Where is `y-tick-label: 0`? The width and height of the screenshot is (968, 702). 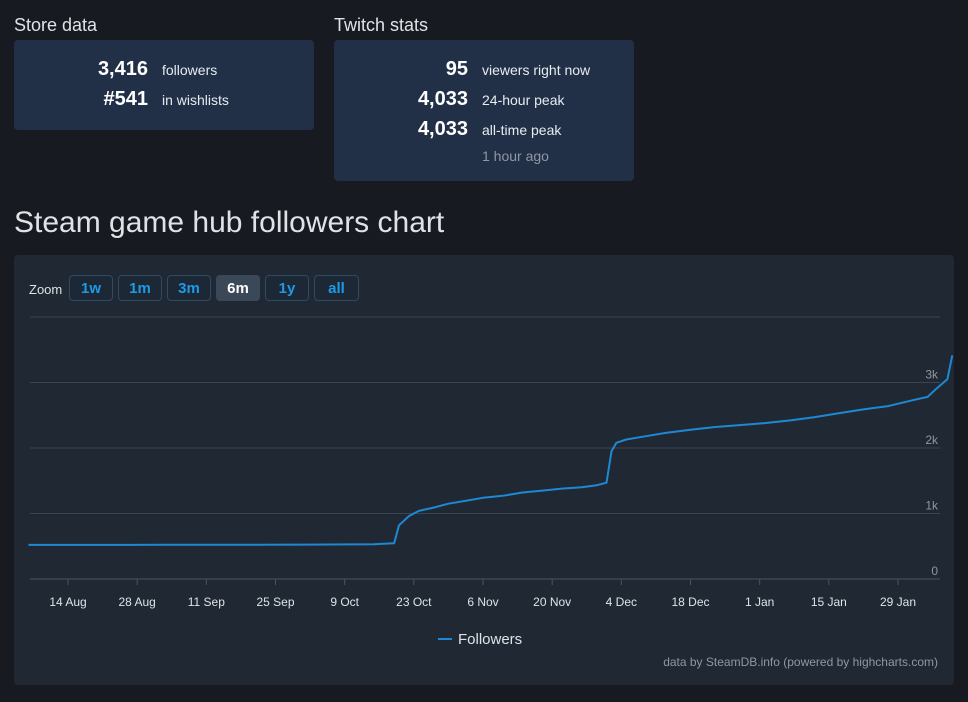
y-tick-label: 0 is located at coordinates (934, 571).